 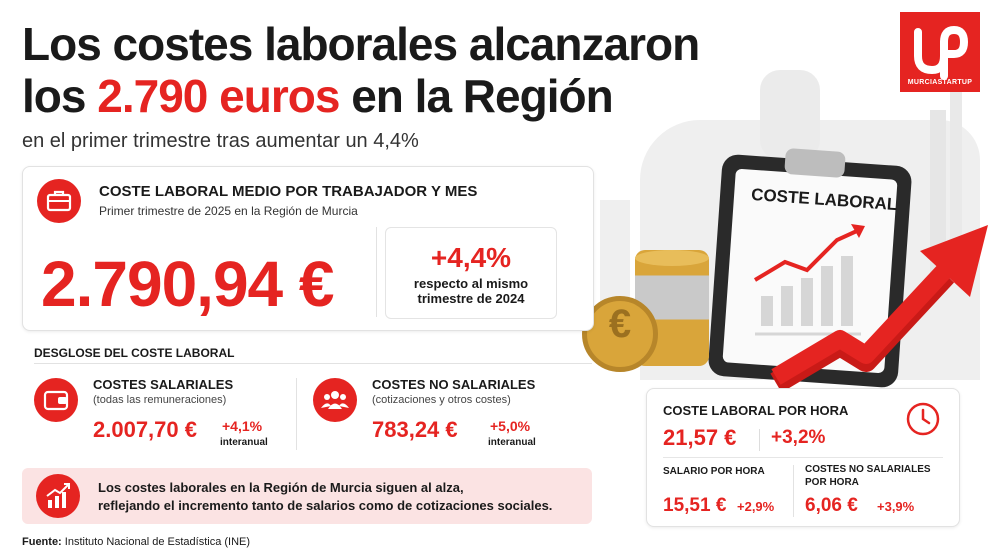 I want to click on source-label: Fuente:, so click(x=42, y=542).